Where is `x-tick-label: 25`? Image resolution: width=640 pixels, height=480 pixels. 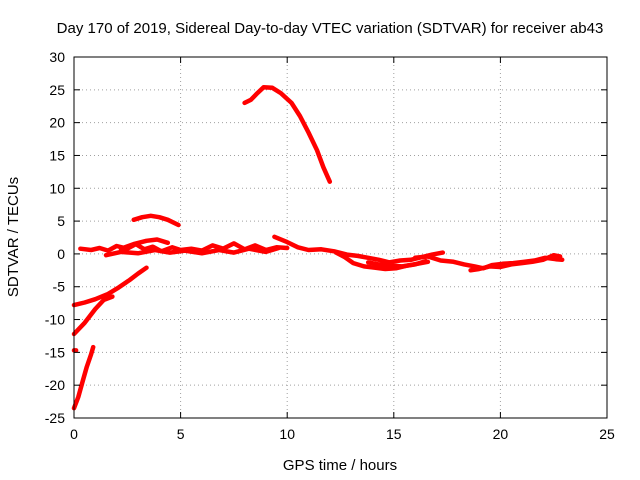
x-tick-label: 25 is located at coordinates (607, 434).